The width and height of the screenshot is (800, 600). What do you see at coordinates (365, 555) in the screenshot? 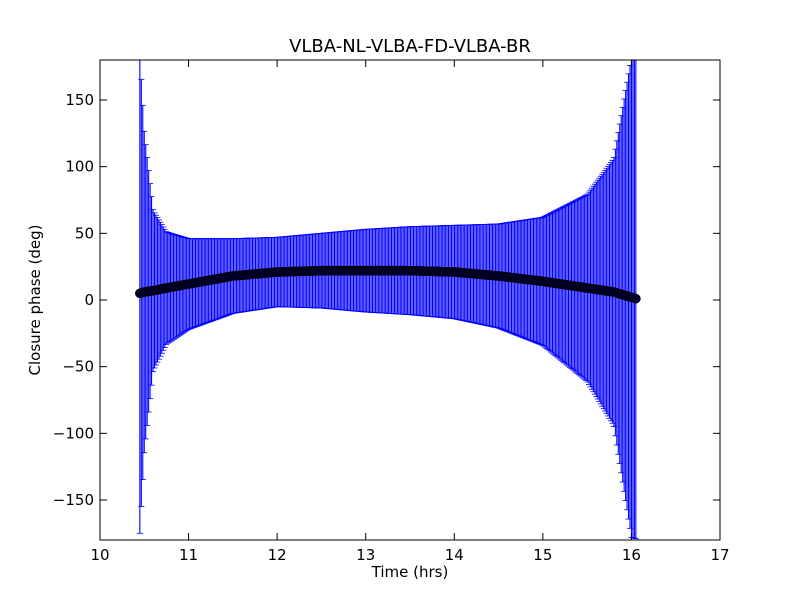
I see `x-tick-label: 13` at bounding box center [365, 555].